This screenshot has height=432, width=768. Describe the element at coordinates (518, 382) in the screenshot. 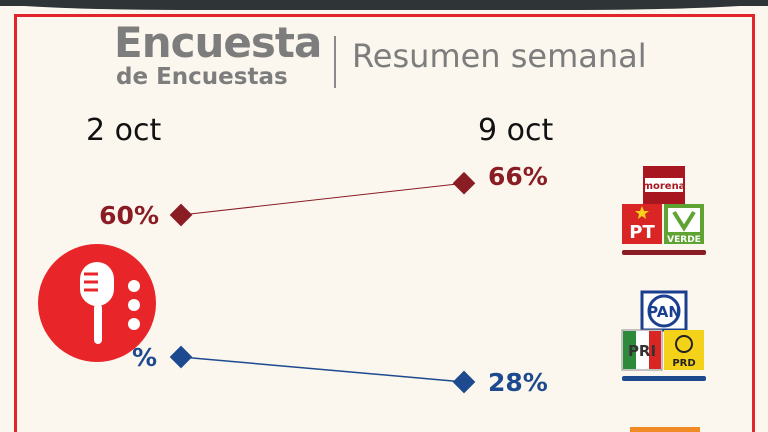

I see `data-label: 28%` at that location.